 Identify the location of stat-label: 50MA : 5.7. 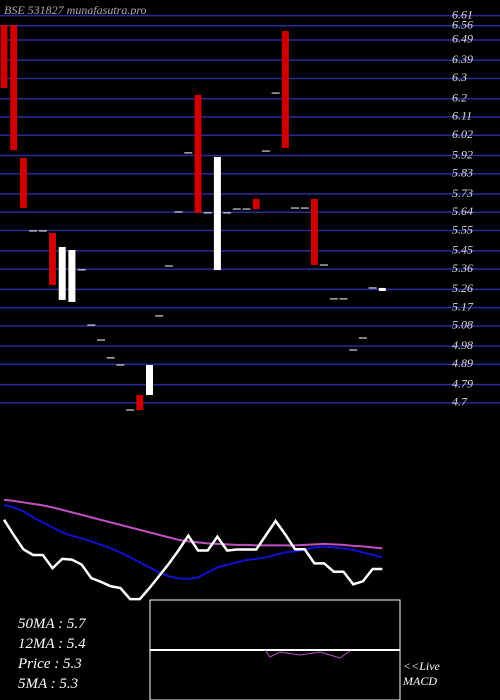
(52, 624).